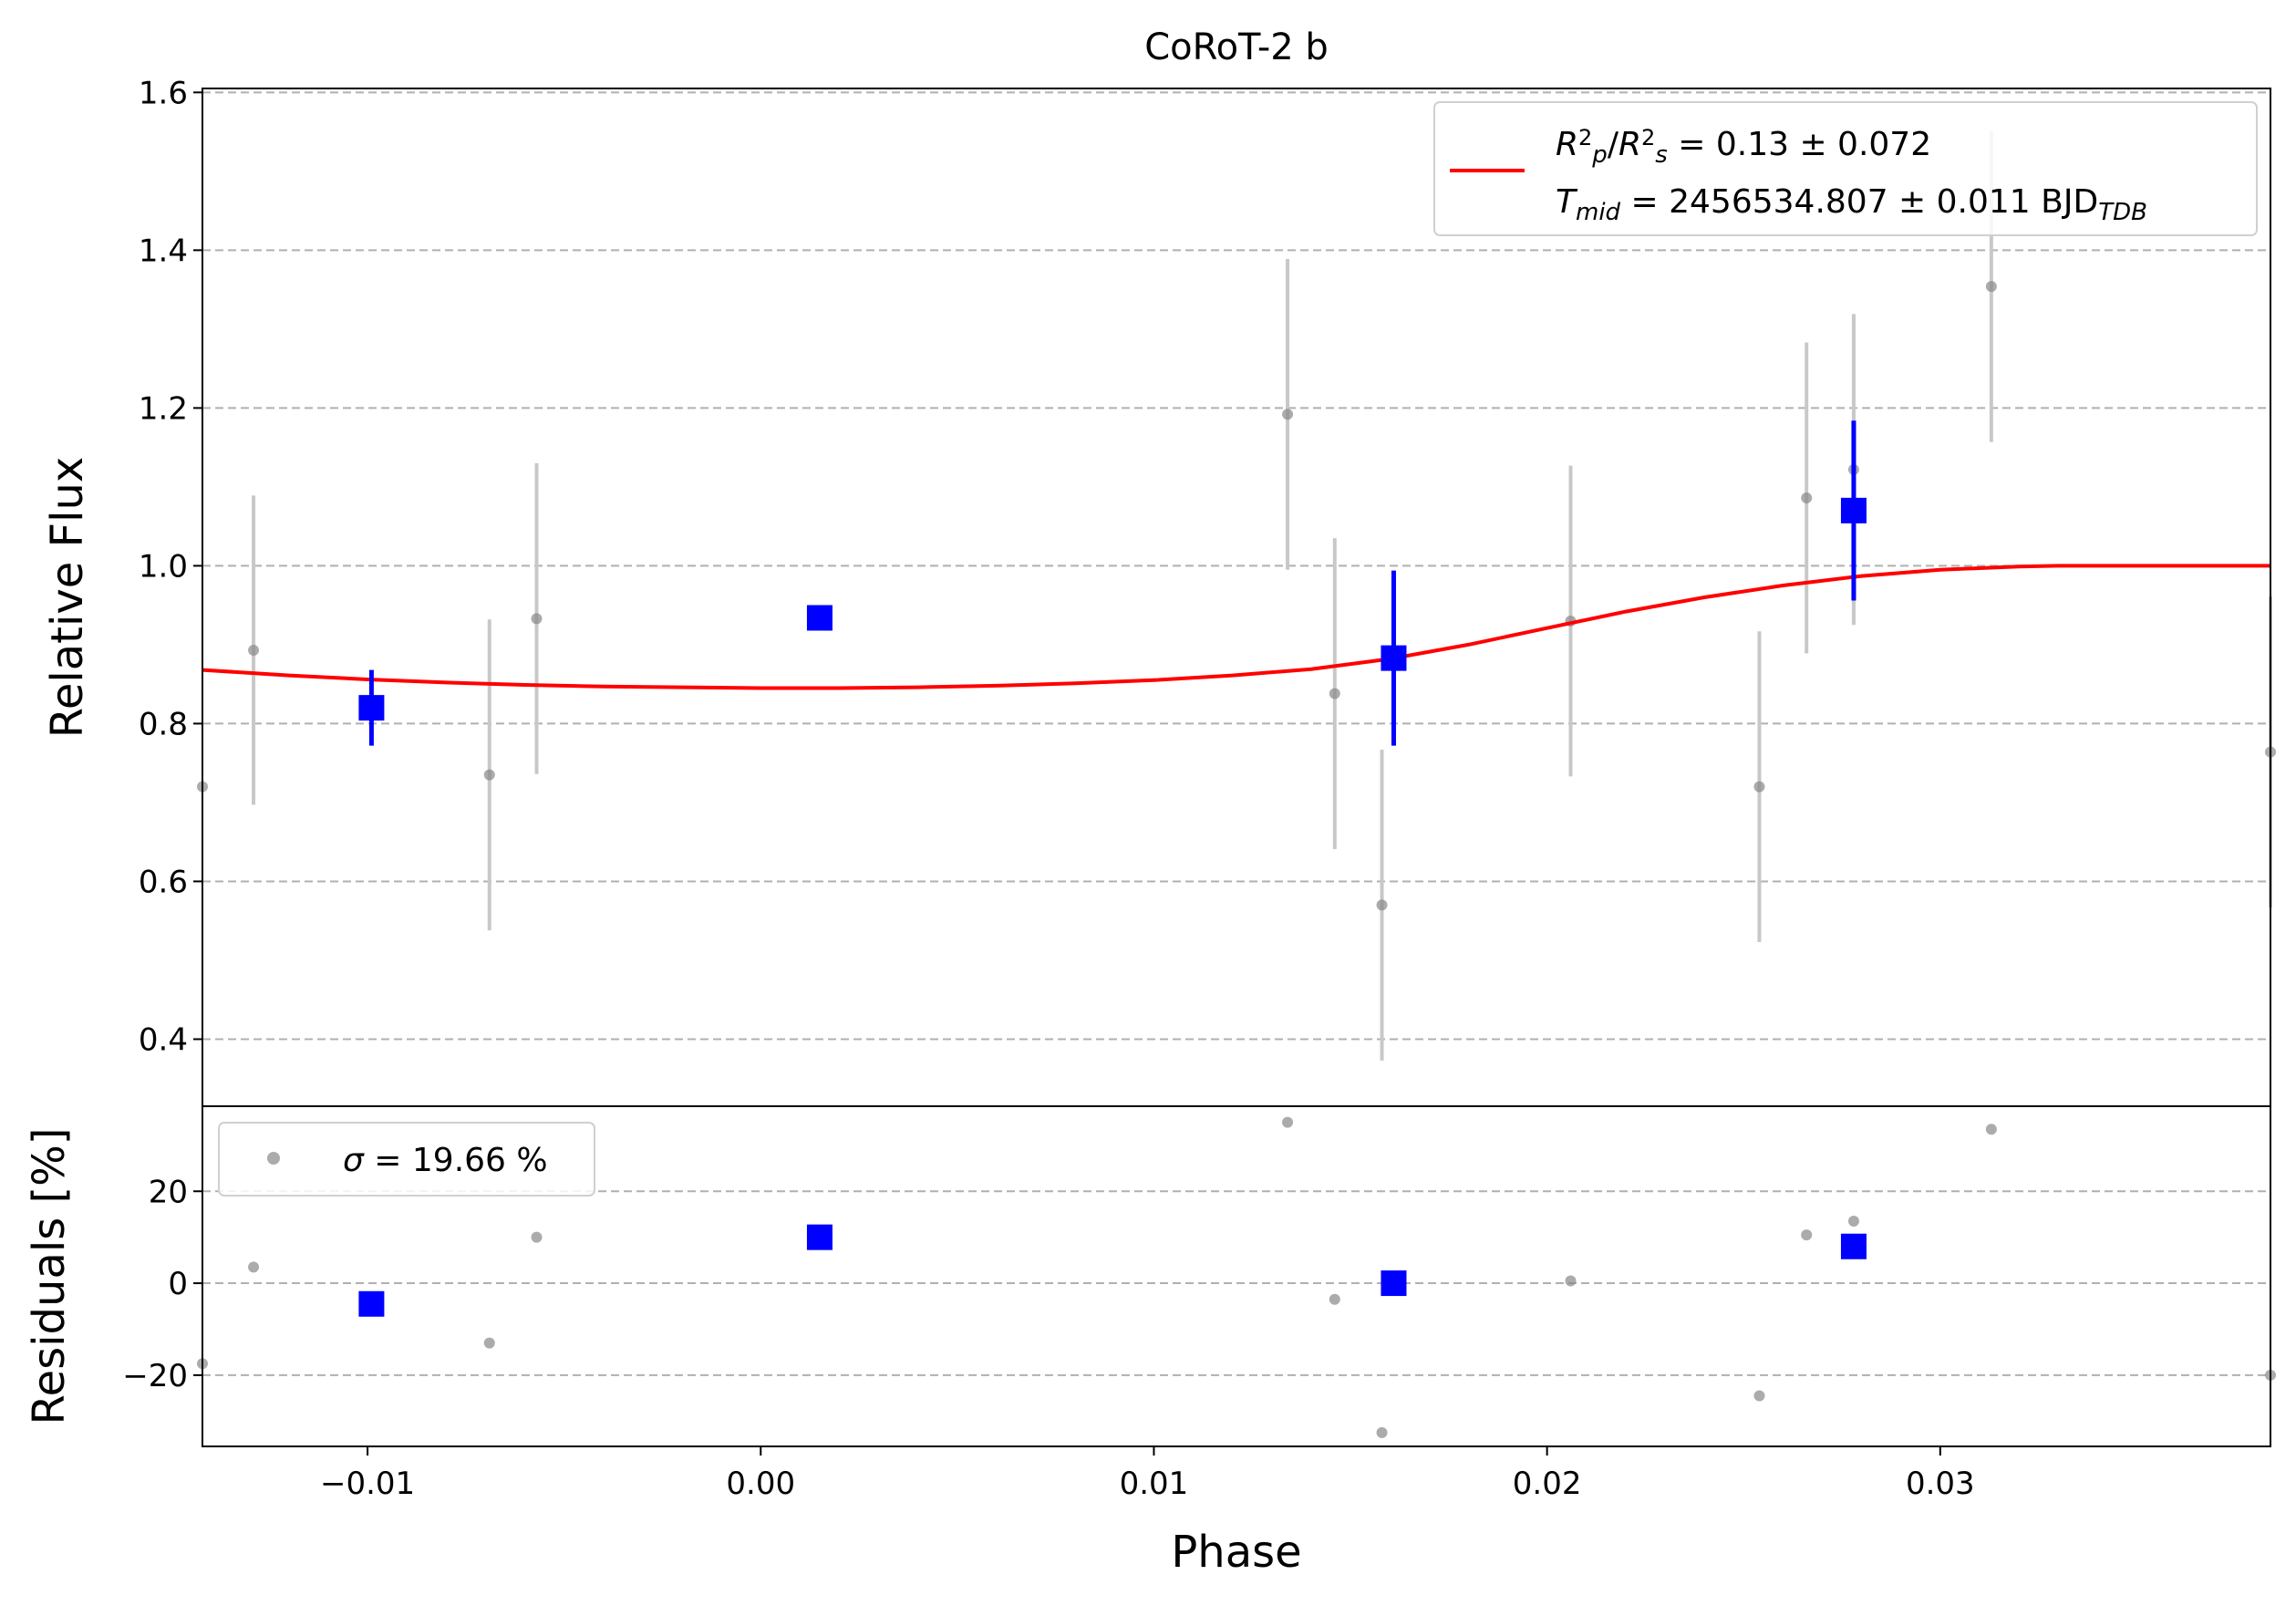 This screenshot has width=2296, height=1606. Describe the element at coordinates (163, 882) in the screenshot. I see `main-y-tick-label: 0.6` at that location.